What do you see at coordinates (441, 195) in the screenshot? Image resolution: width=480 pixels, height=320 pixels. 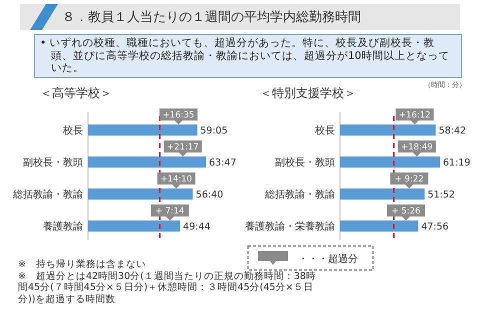 I see `text: 51:52` at bounding box center [441, 195].